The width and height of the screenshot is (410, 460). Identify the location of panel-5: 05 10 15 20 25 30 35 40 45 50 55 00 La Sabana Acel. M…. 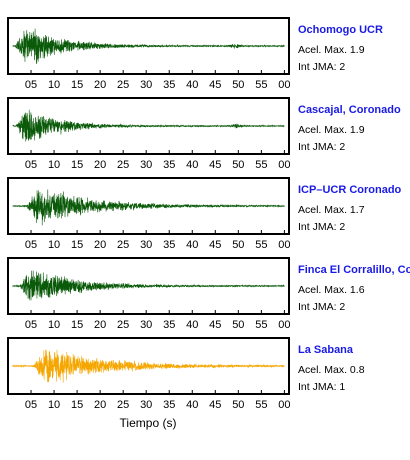
(186, 374).